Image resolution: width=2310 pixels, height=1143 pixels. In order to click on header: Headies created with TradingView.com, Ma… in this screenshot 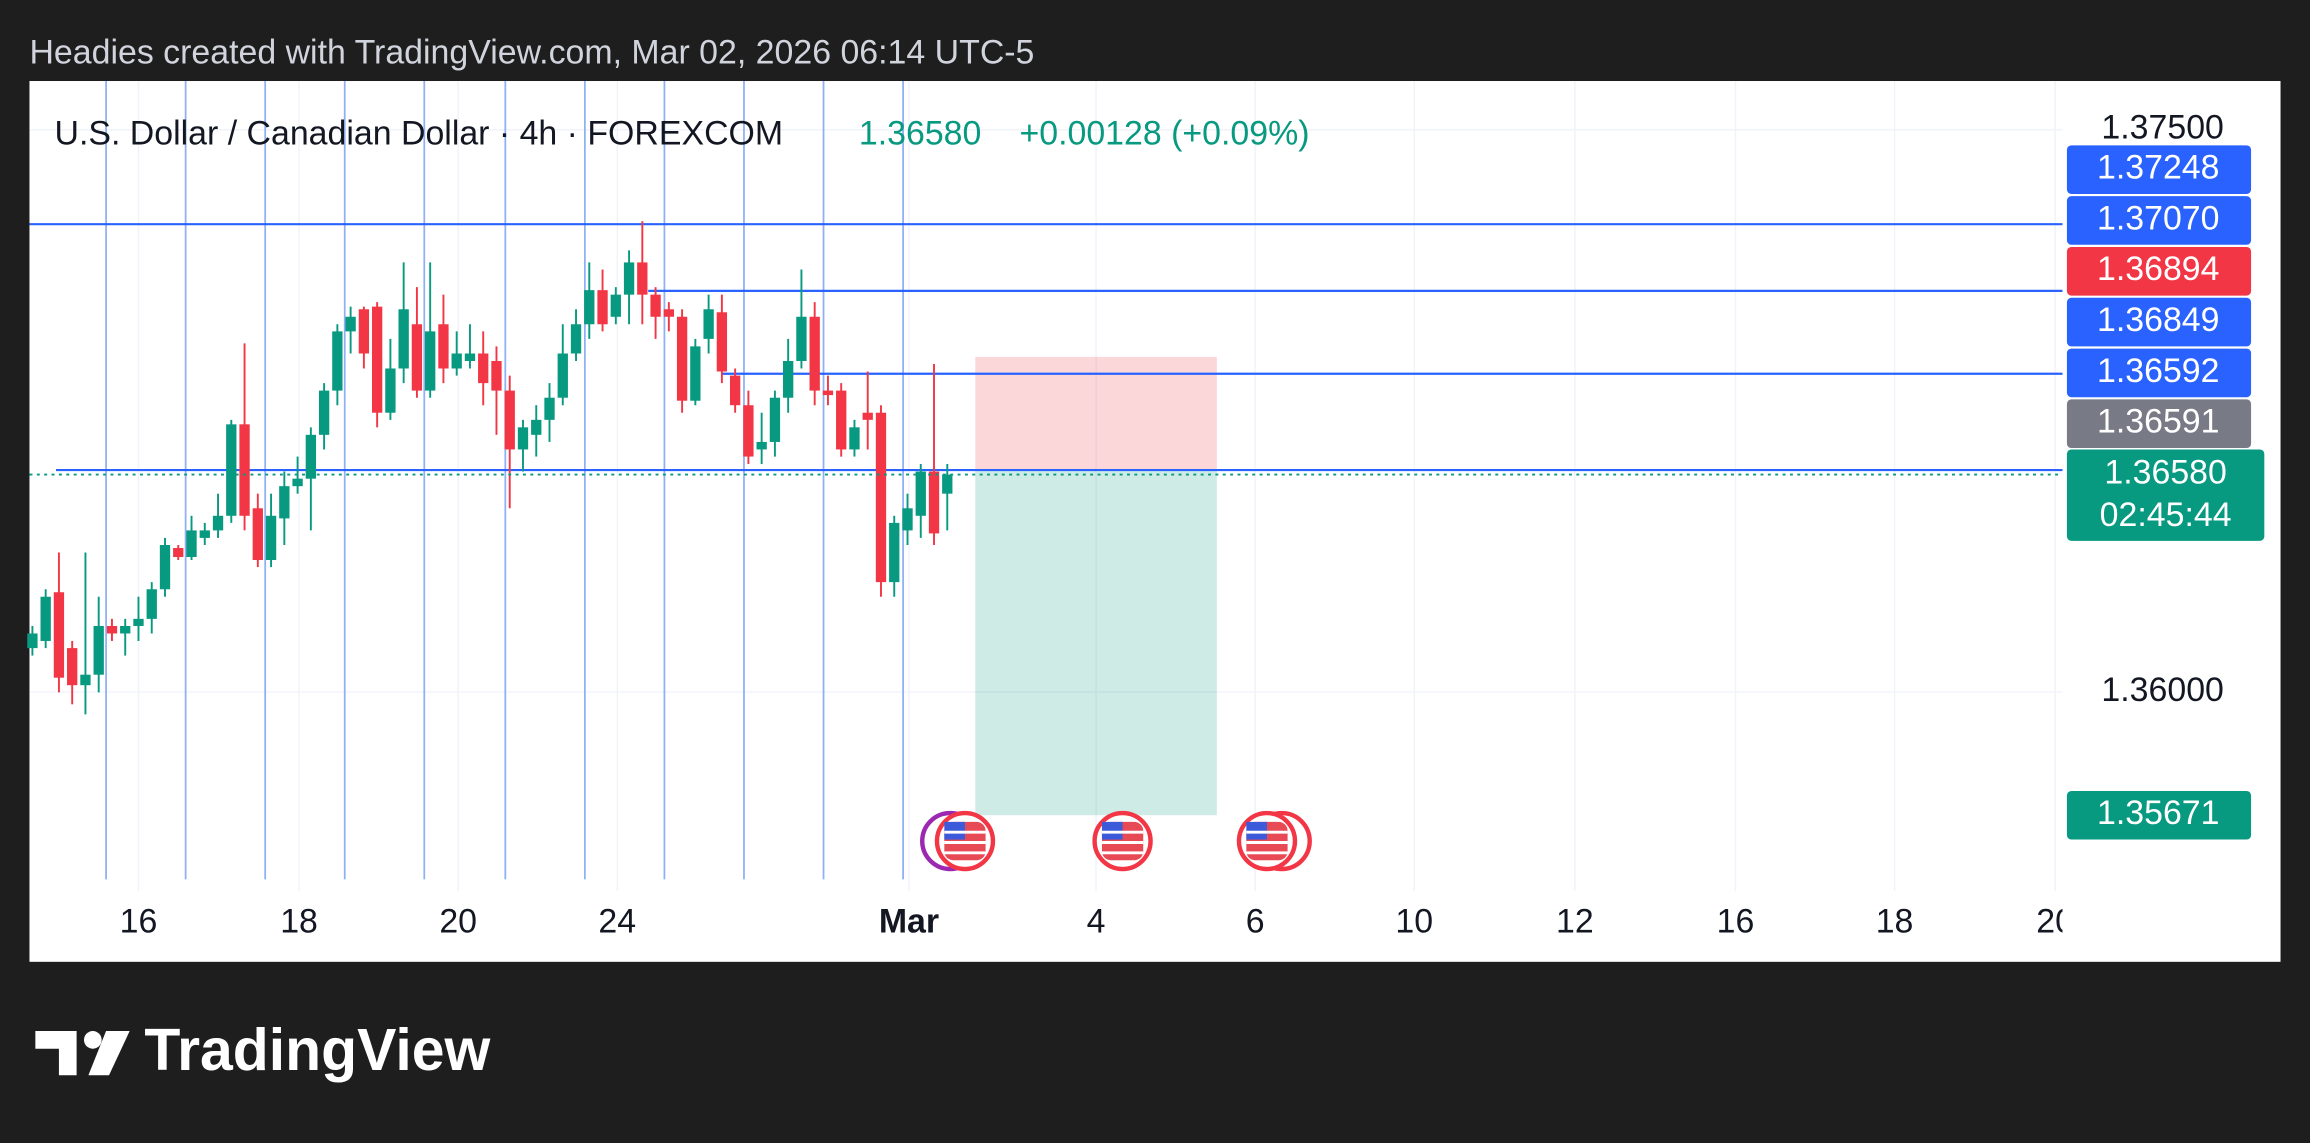, I will do `click(531, 52)`.